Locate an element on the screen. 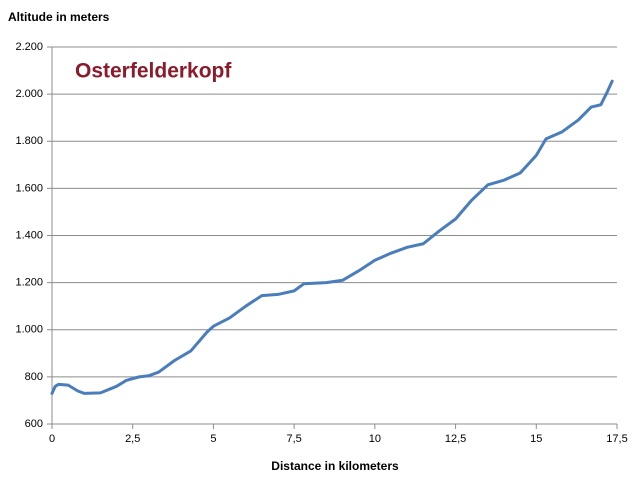 The image size is (640, 480). x-tick-label: 15 is located at coordinates (536, 439).